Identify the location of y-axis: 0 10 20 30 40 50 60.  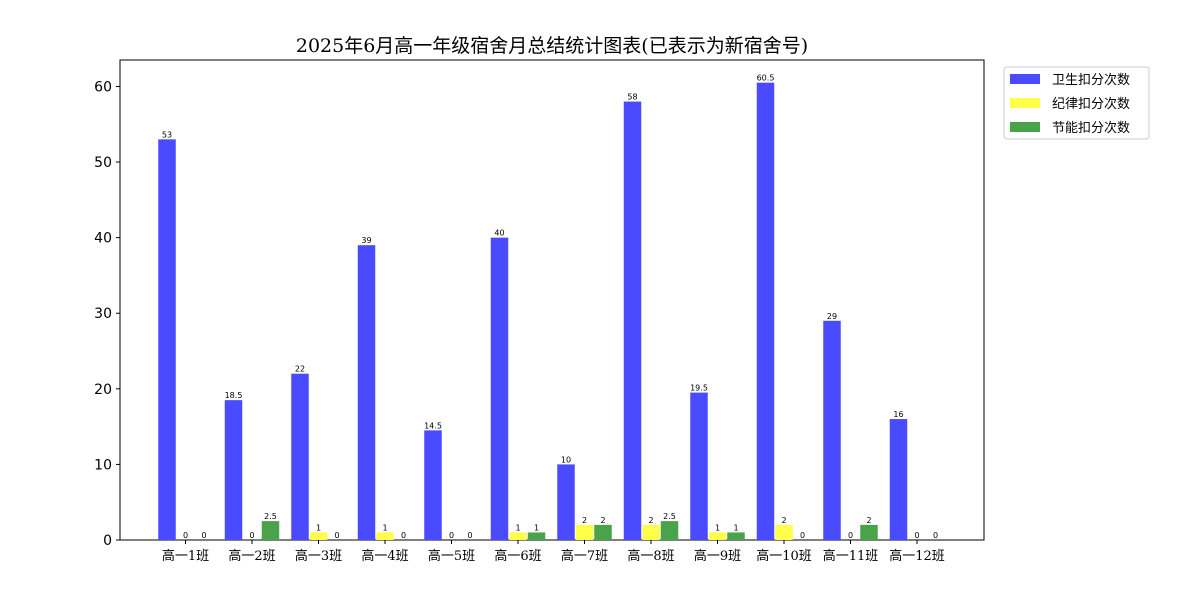
(107, 314).